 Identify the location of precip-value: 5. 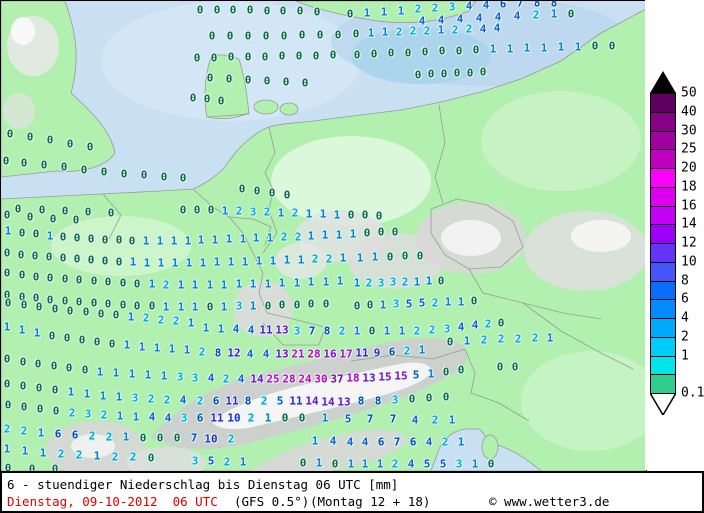
(348, 419).